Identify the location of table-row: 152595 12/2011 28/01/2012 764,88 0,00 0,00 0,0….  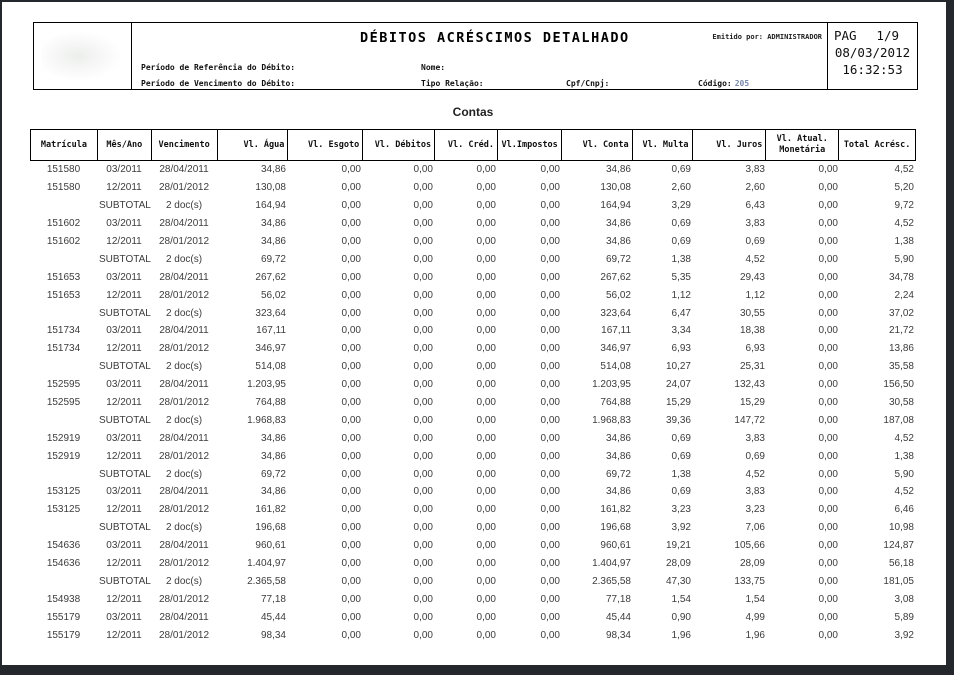
(473, 403).